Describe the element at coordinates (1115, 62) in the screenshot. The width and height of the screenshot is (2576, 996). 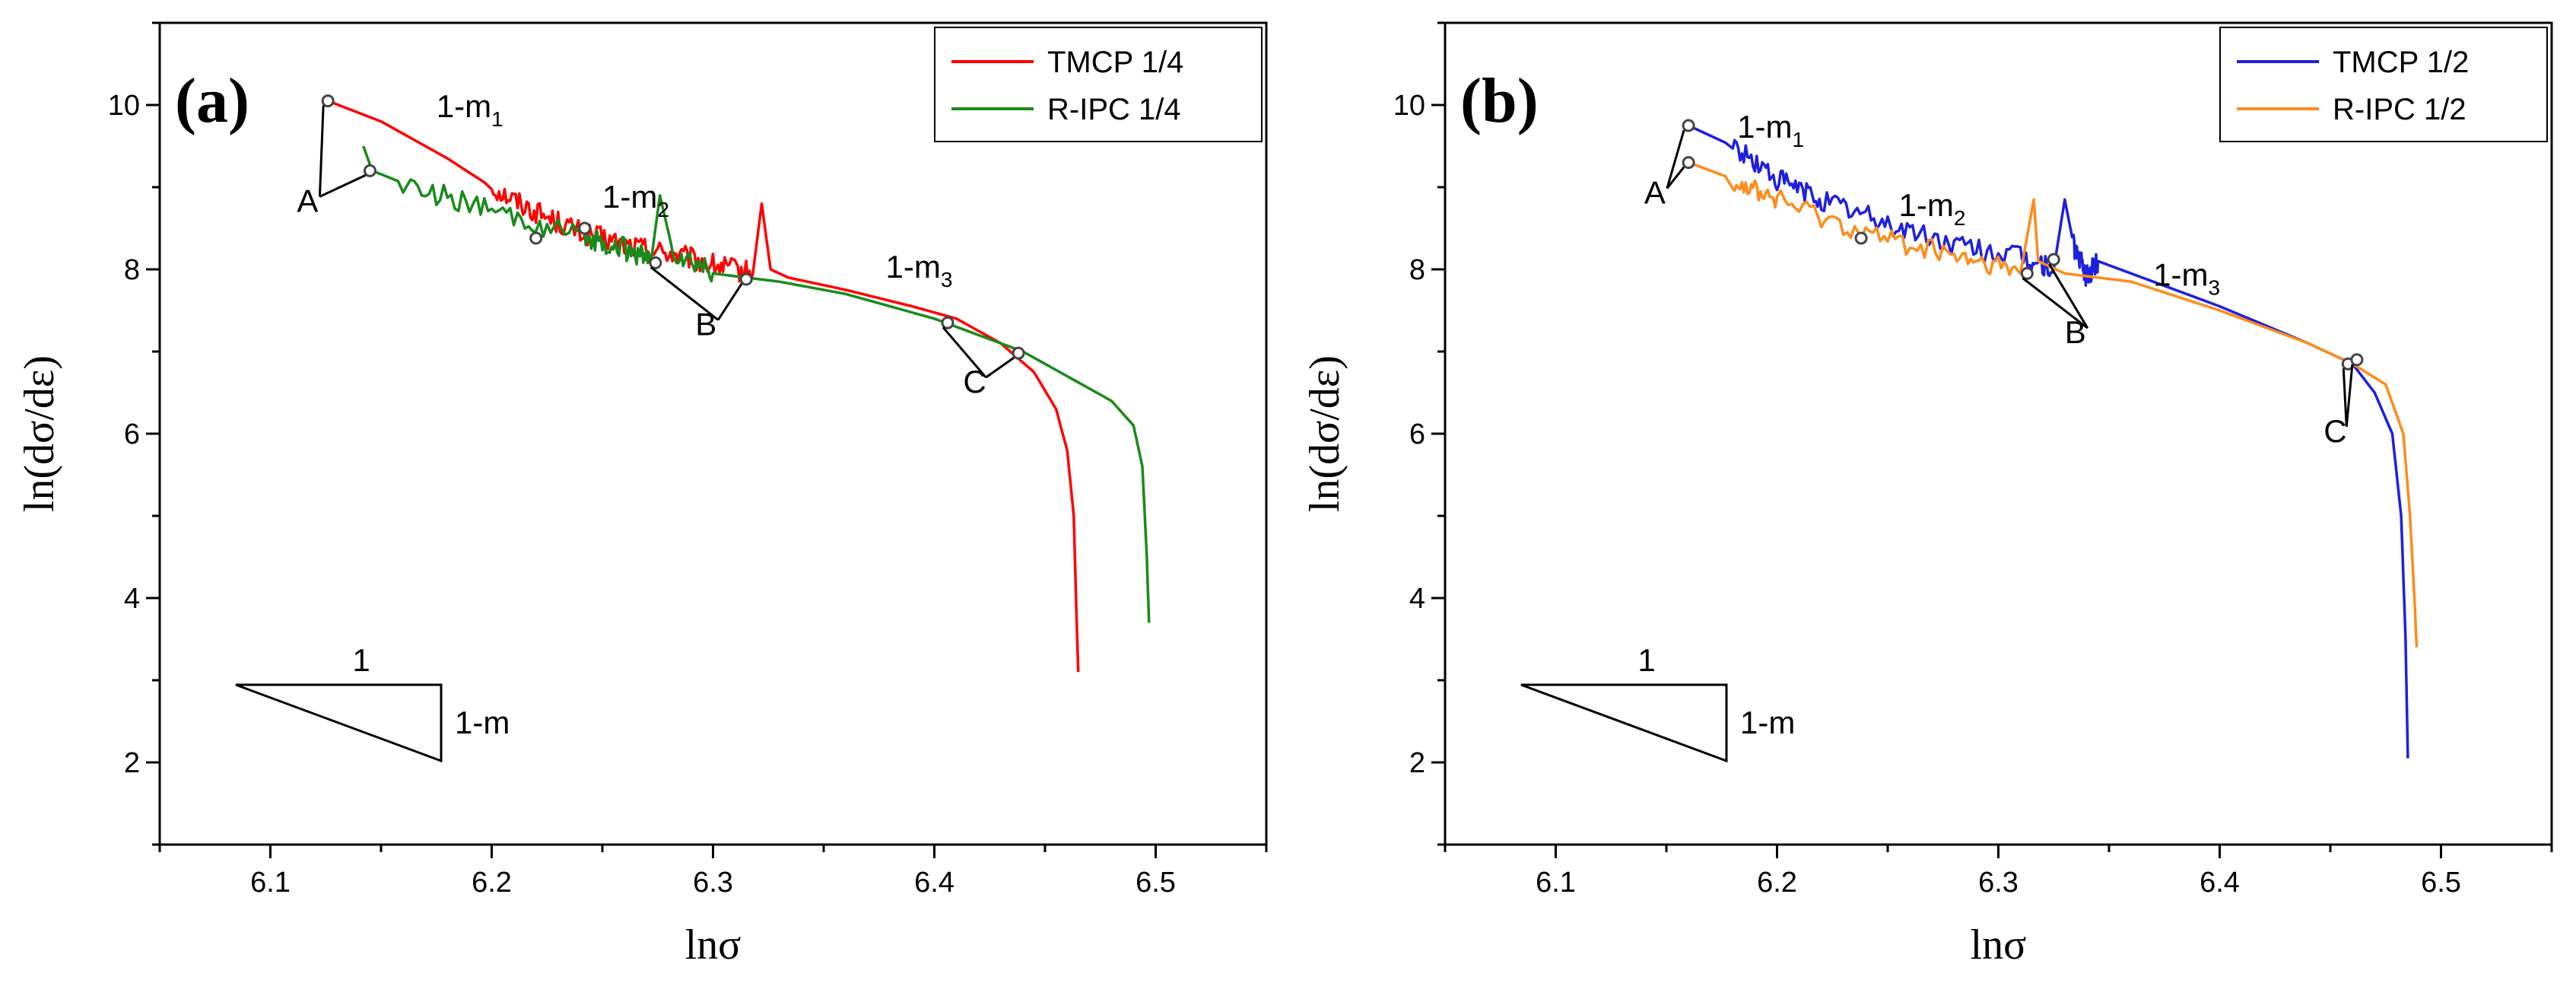
I see `legend-entry: TMCP 1/4` at that location.